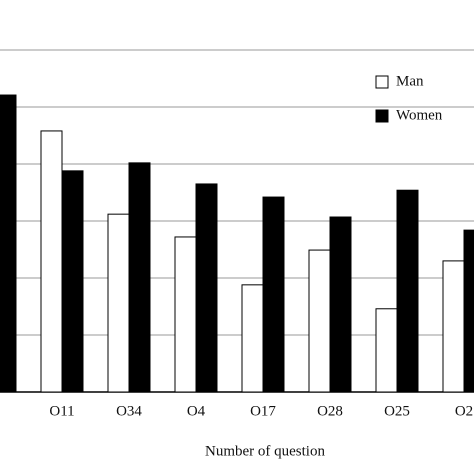  I want to click on legend-label: Man, so click(410, 81).